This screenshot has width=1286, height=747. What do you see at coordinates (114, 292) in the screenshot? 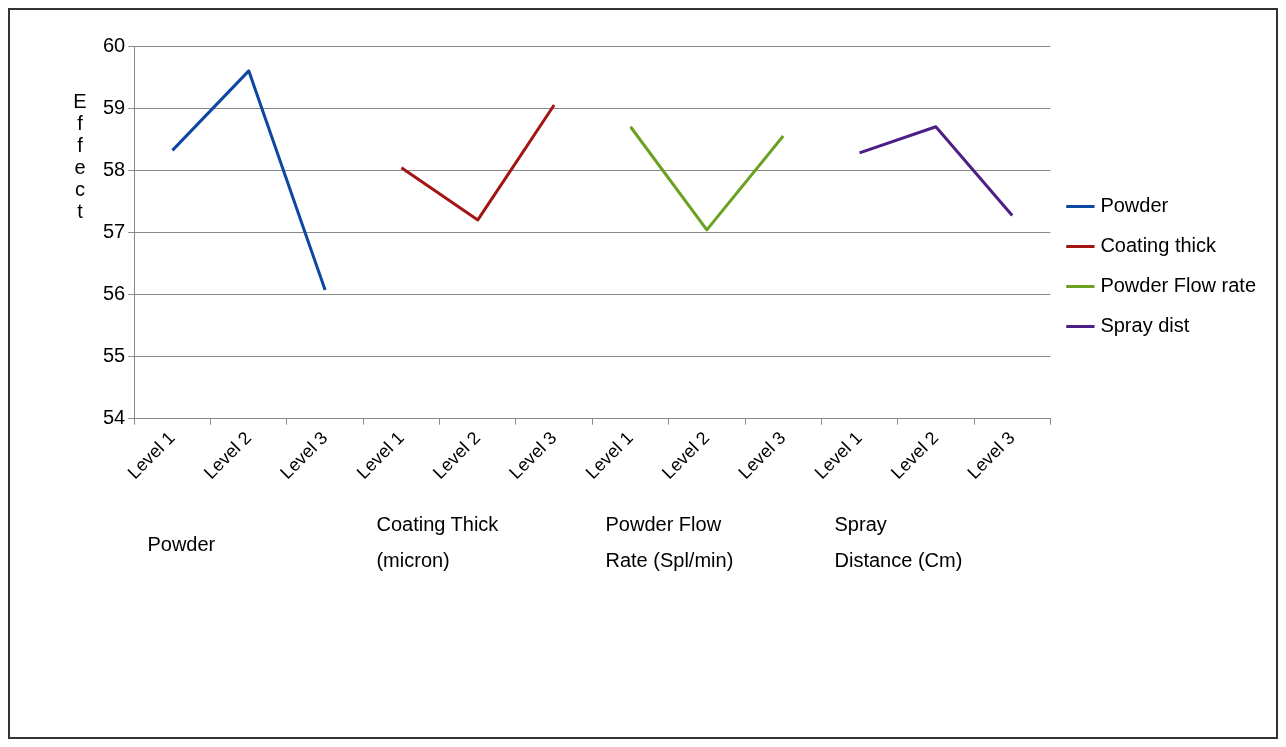
I see `y-tick-label: 56` at bounding box center [114, 292].